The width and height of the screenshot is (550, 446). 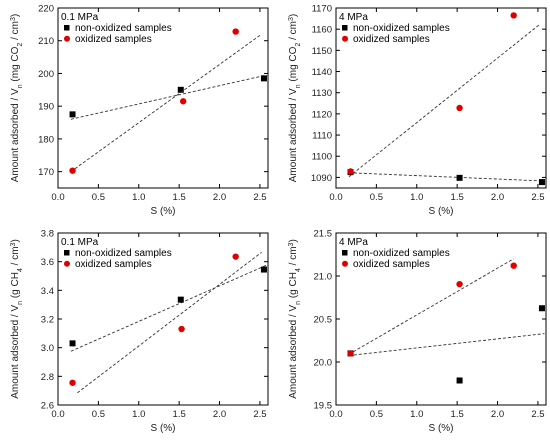 I want to click on y-tick-label: 20.0, so click(x=323, y=363).